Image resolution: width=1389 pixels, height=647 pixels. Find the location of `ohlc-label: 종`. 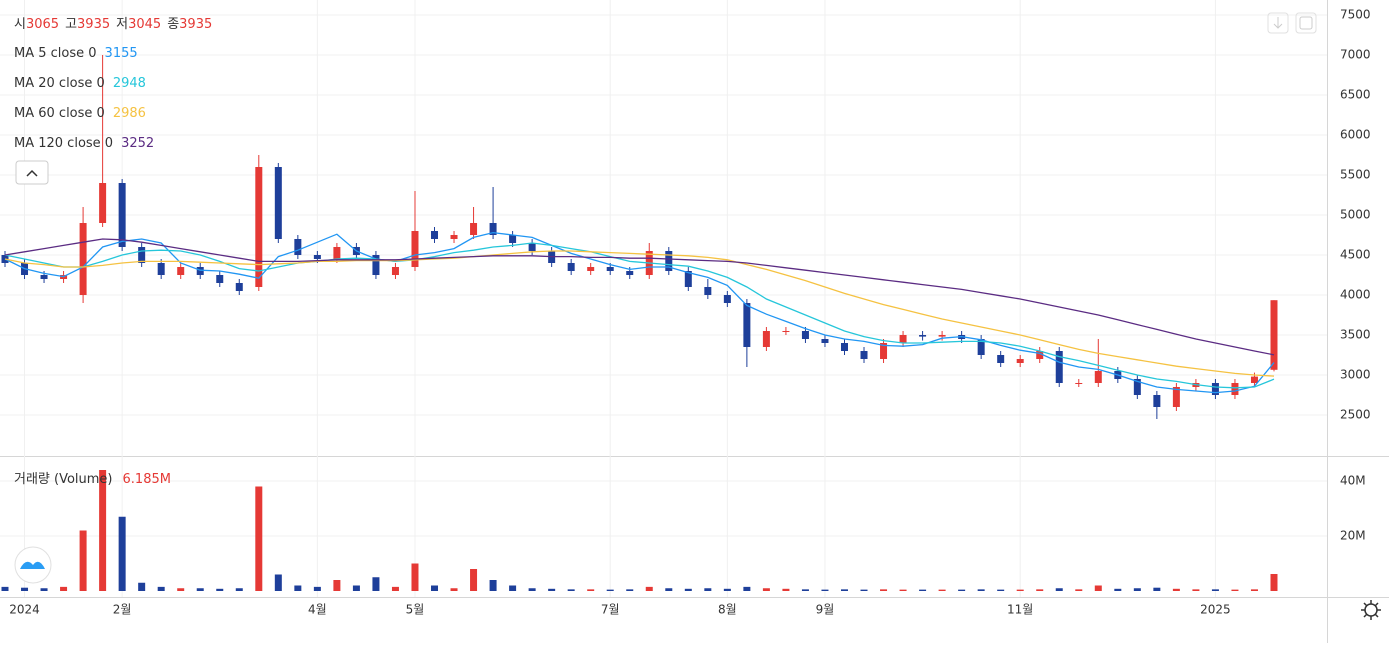

ohlc-label: 종 is located at coordinates (173, 24).